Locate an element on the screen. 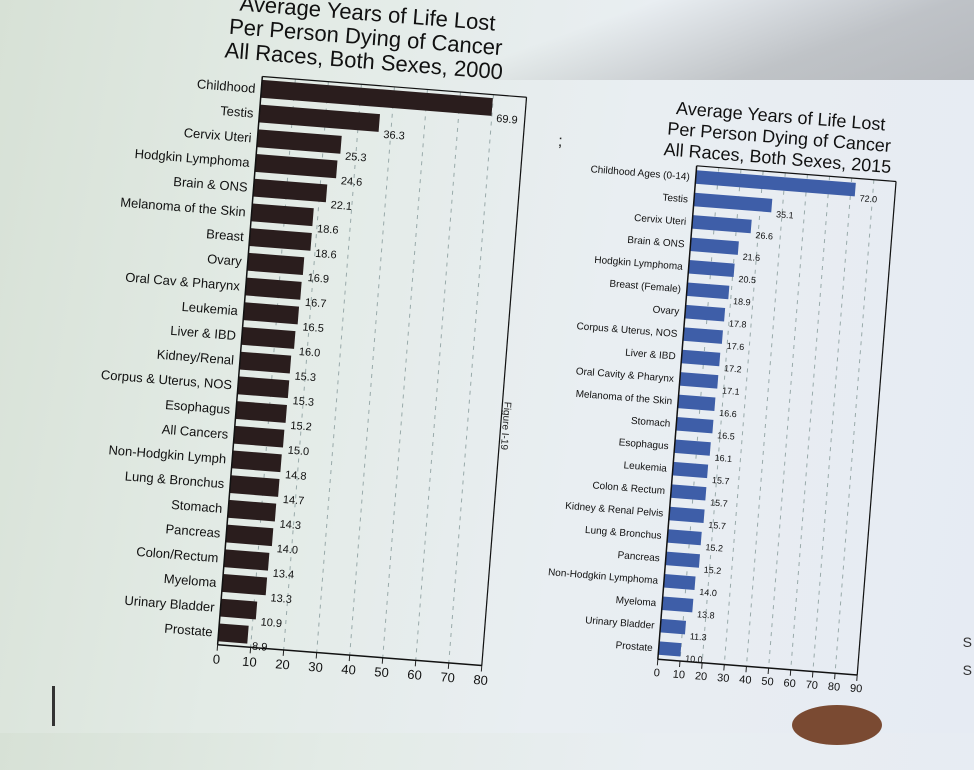 This screenshot has width=974, height=770. chart-2015-value-label: 35.1 is located at coordinates (785, 214).